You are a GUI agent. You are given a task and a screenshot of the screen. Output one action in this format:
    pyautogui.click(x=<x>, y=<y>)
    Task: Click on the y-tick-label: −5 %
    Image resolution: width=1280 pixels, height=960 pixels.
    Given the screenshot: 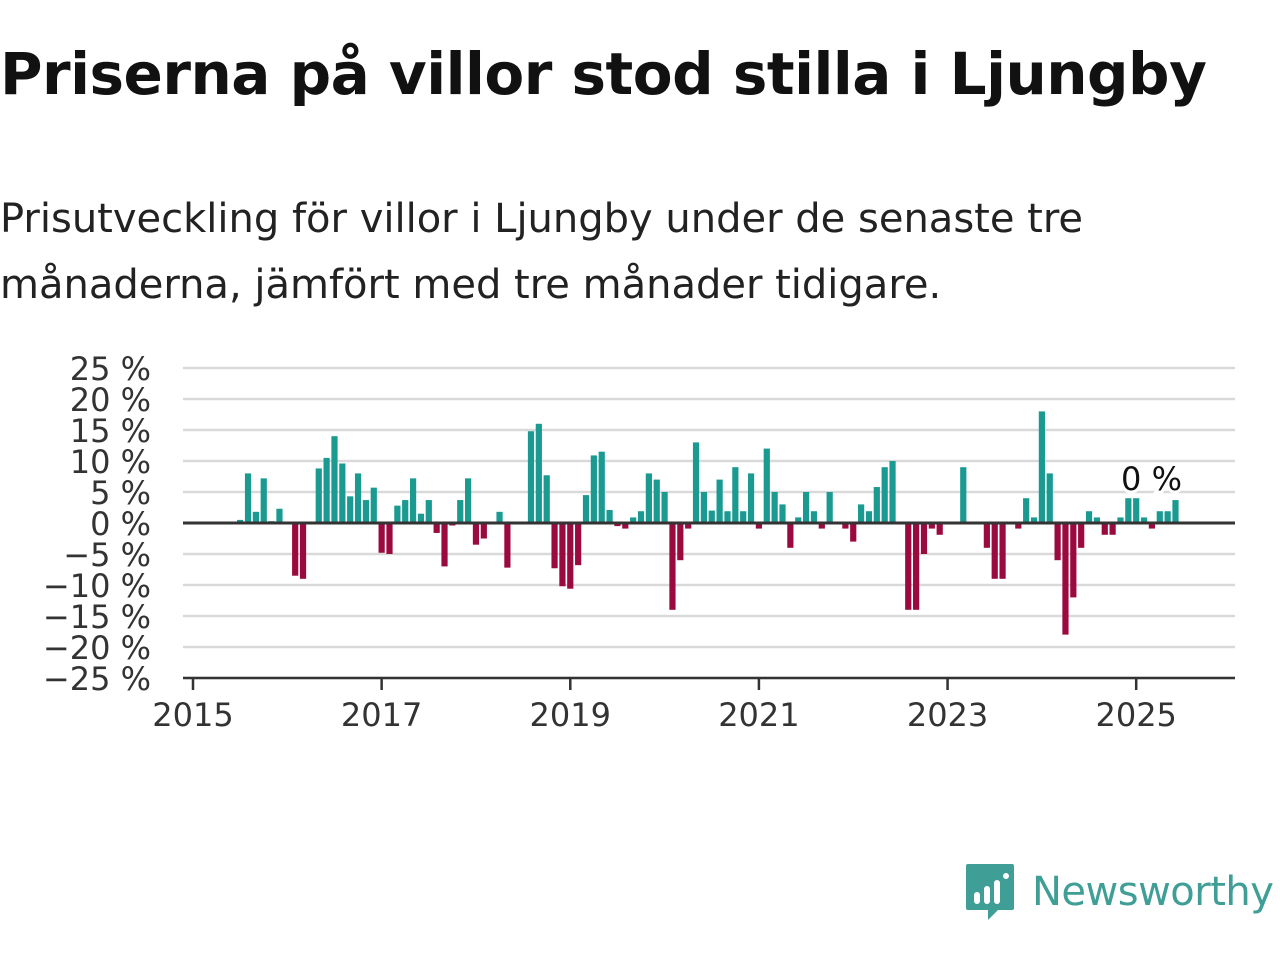 What is the action you would take?
    pyautogui.click(x=107, y=555)
    